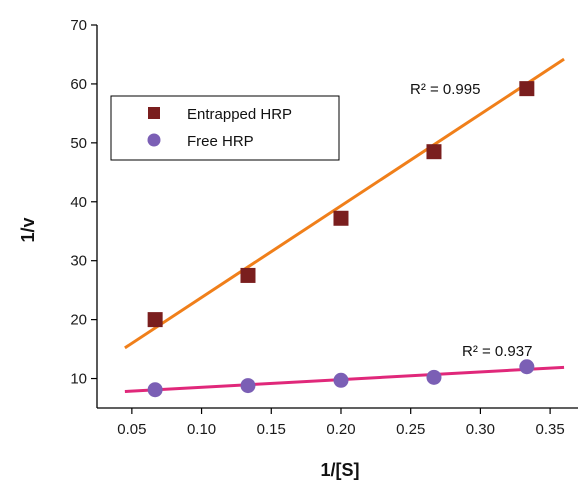  I want to click on x-axis-ticks: 0.05 0.10 0.15 0.20 0.25 0.30 0.35, so click(341, 423).